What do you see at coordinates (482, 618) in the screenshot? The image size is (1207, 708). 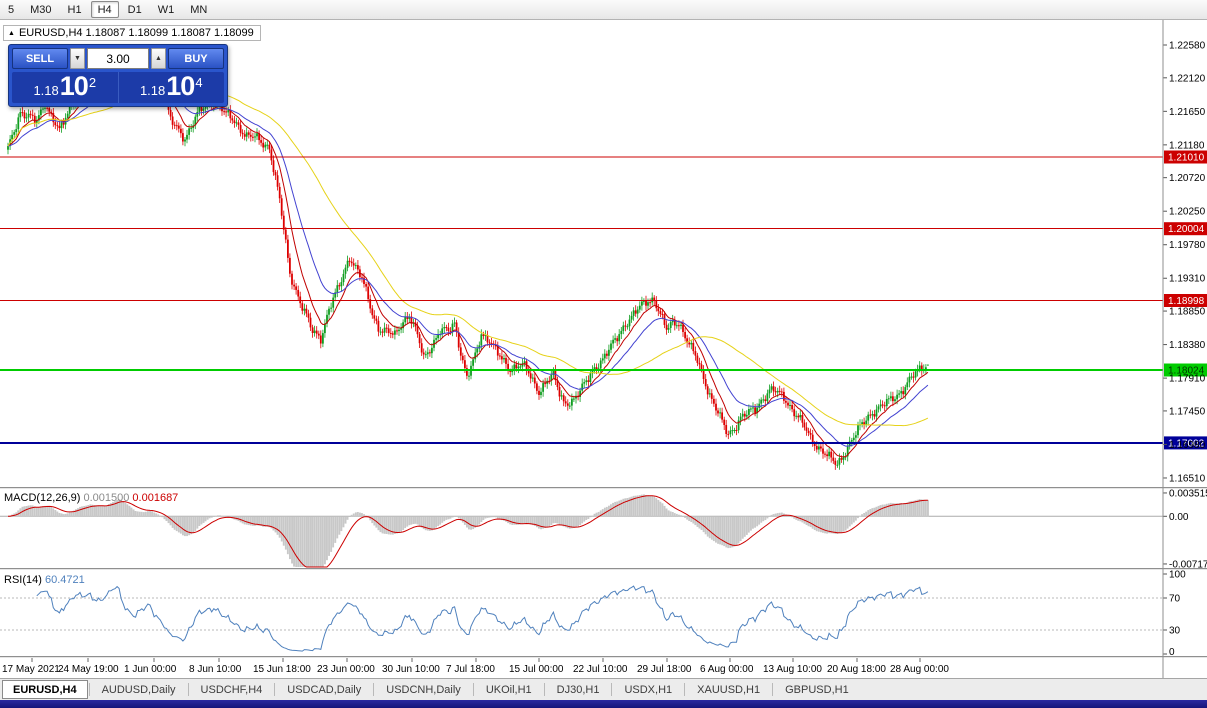 I see `rsi-line` at bounding box center [482, 618].